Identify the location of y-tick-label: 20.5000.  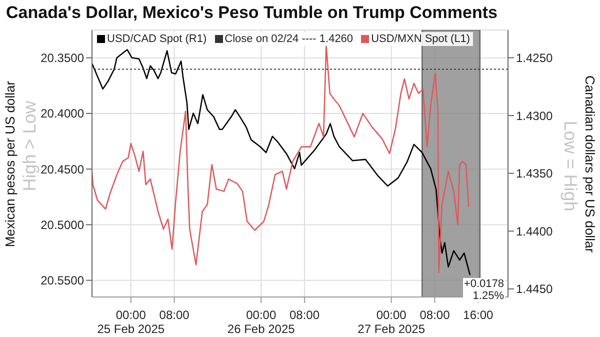
(62, 225).